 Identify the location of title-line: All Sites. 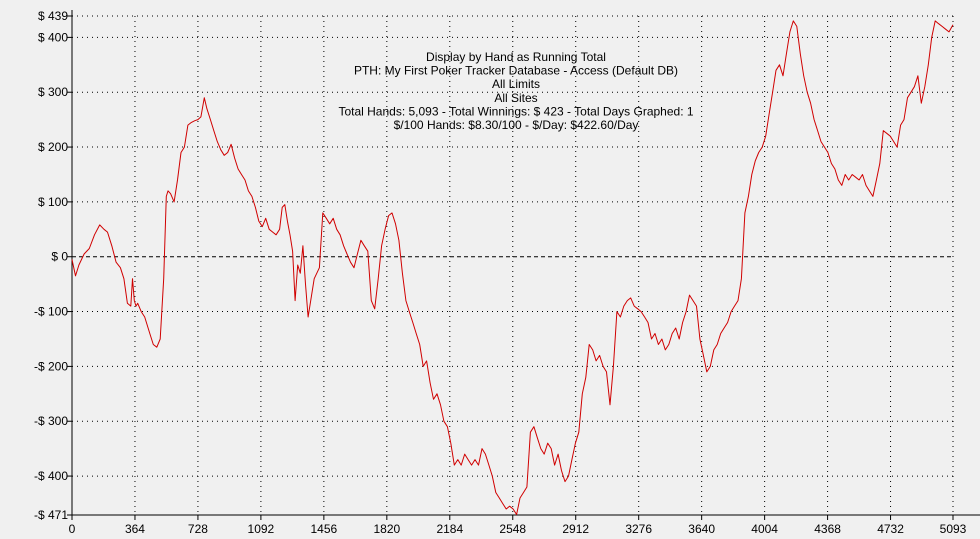
(515, 98).